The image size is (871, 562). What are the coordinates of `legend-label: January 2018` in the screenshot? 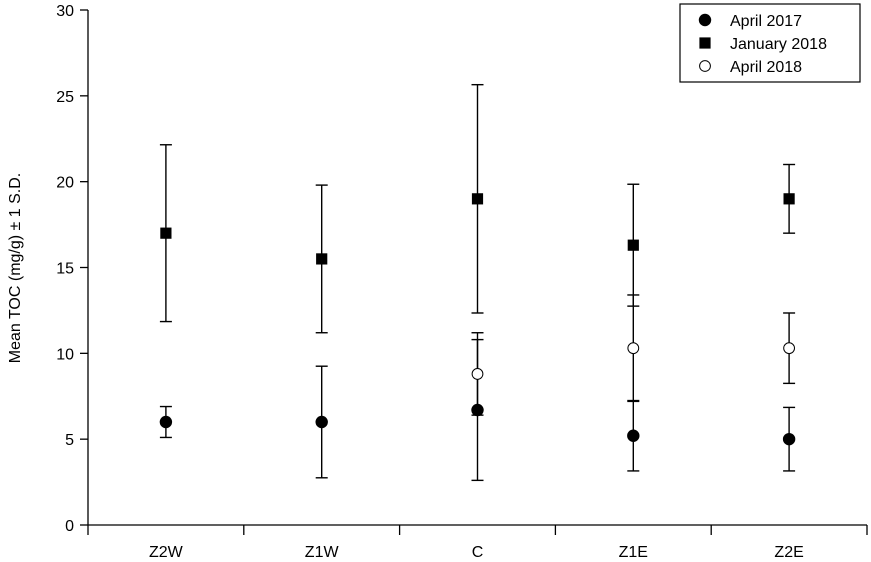 It's located at (778, 44).